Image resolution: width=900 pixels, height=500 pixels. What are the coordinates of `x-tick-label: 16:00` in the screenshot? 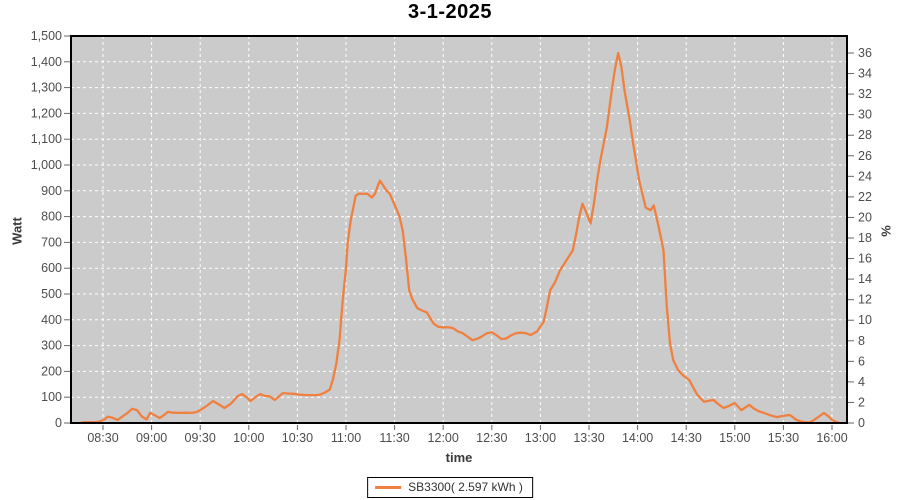 It's located at (831, 438).